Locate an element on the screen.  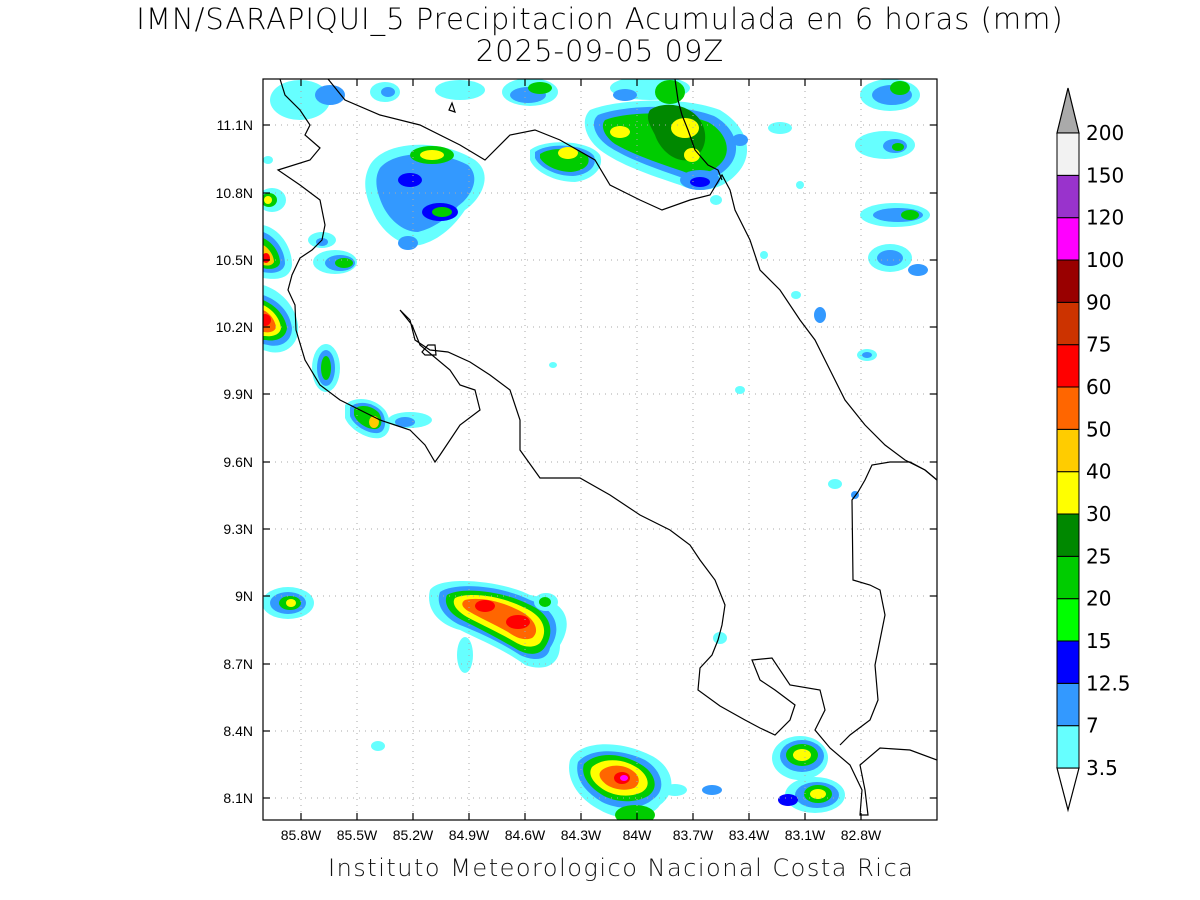
colorbar-label: 60 is located at coordinates (1098, 387).